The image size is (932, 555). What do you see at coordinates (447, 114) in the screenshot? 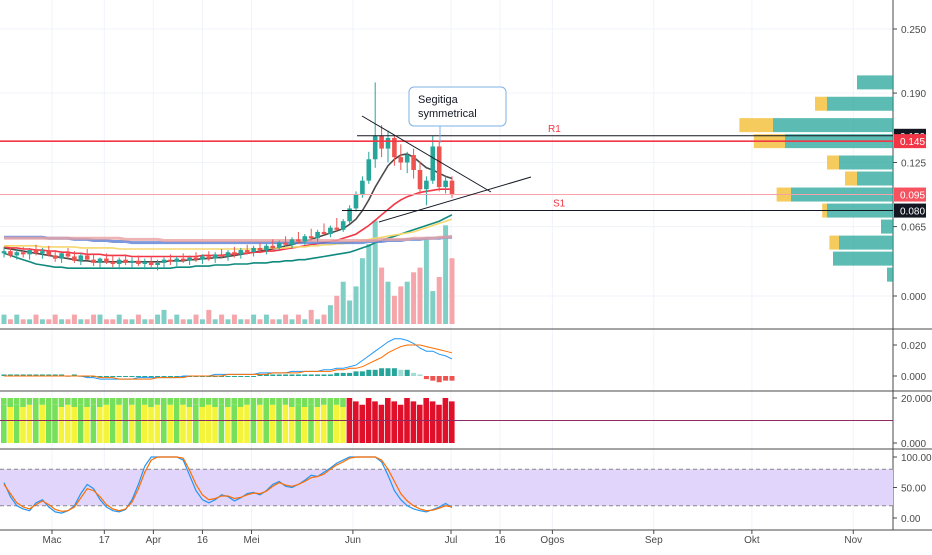
I see `callout-line-2: symmetrical` at bounding box center [447, 114].